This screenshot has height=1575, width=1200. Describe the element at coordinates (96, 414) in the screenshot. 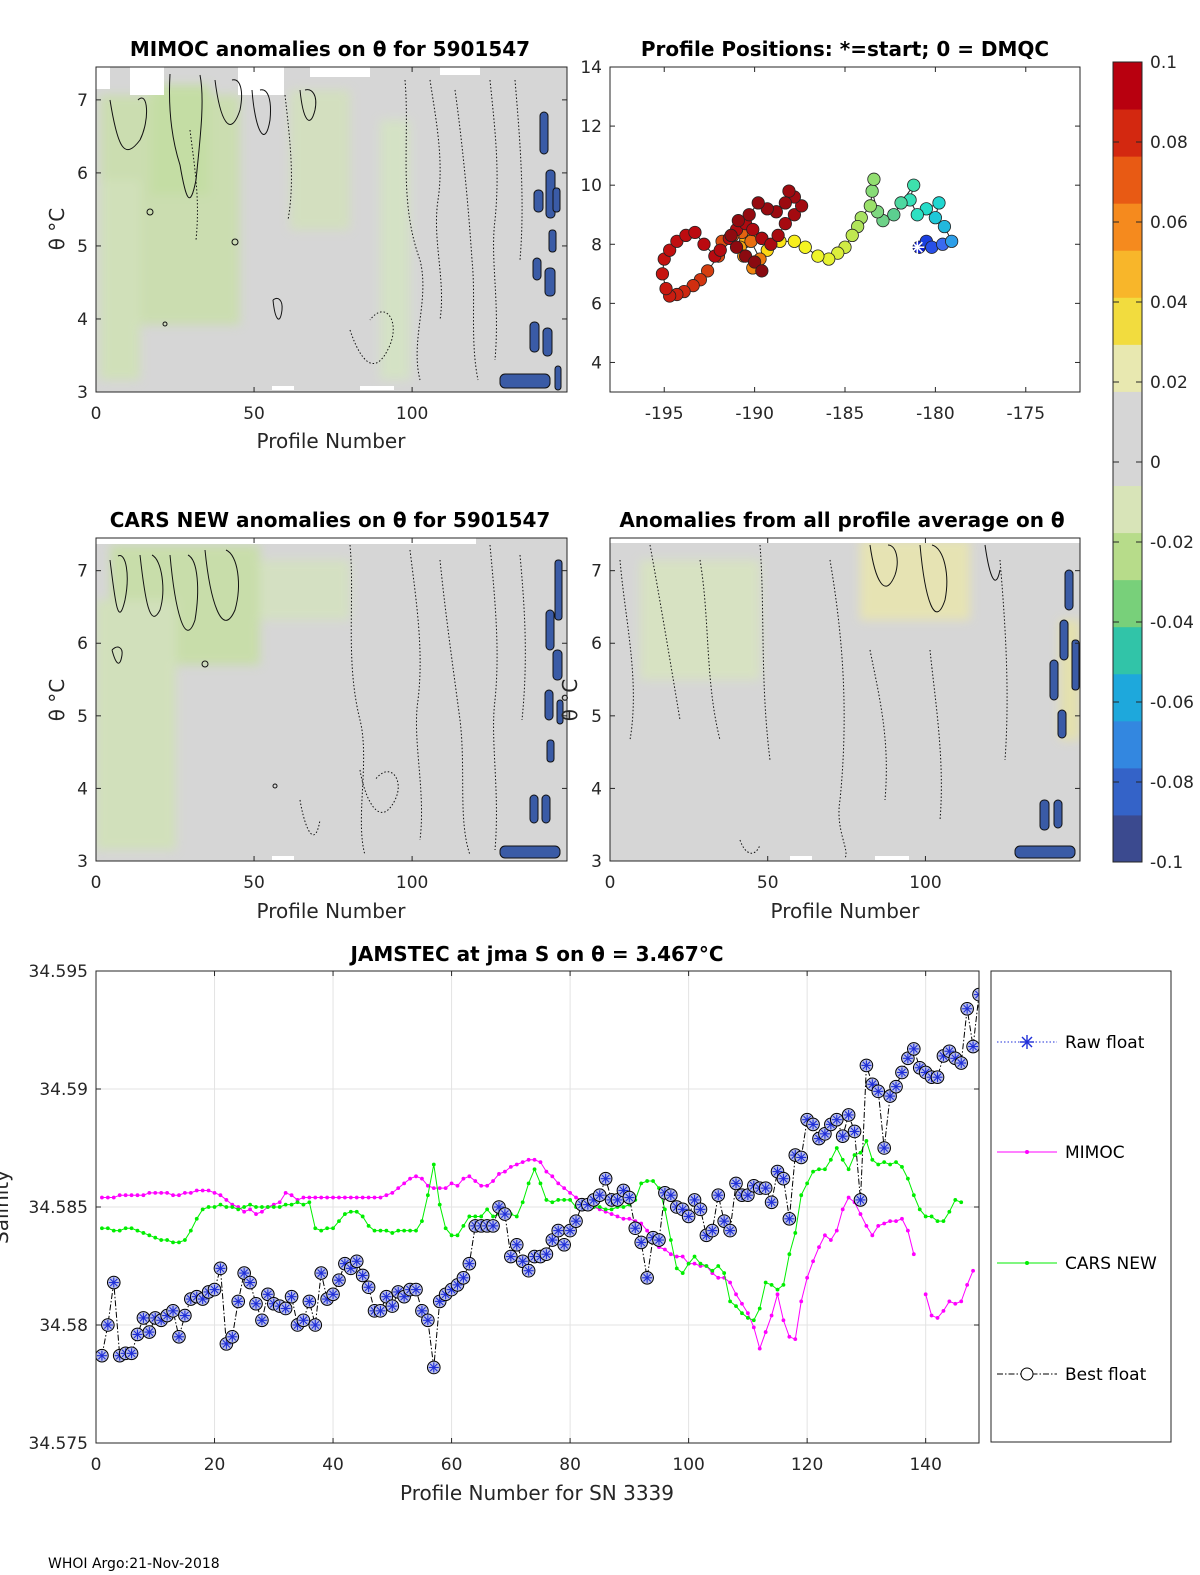

I see `x-tick-label: 0` at that location.